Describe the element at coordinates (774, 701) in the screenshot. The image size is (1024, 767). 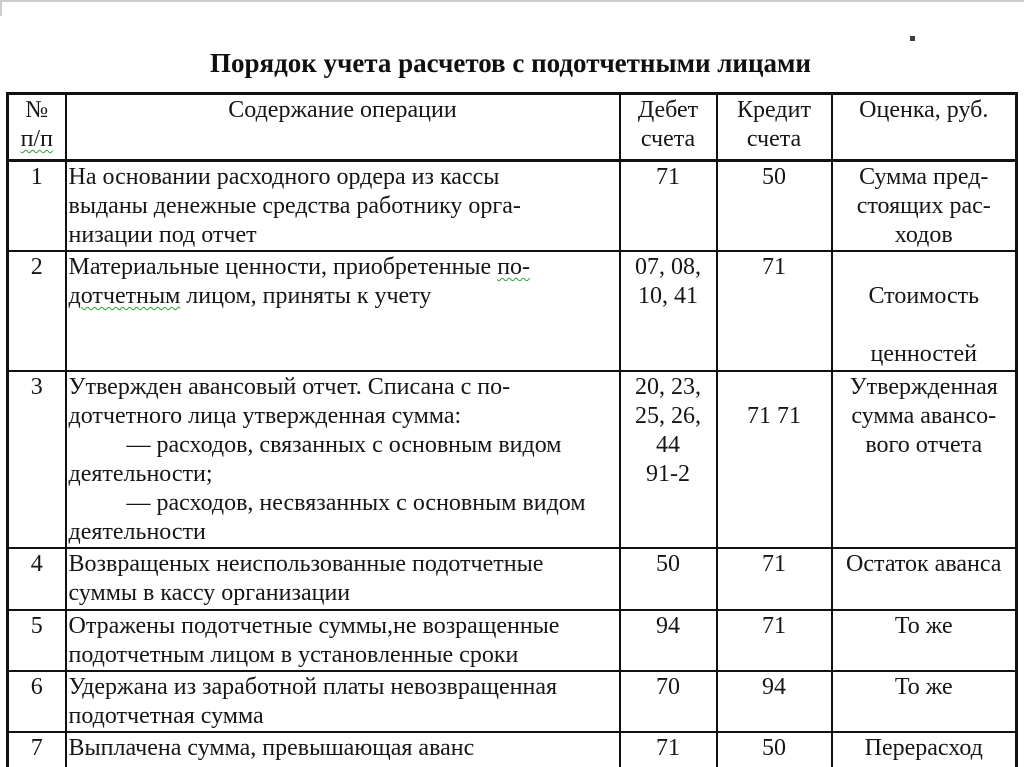
I see `cell-credit-account: 94` at that location.